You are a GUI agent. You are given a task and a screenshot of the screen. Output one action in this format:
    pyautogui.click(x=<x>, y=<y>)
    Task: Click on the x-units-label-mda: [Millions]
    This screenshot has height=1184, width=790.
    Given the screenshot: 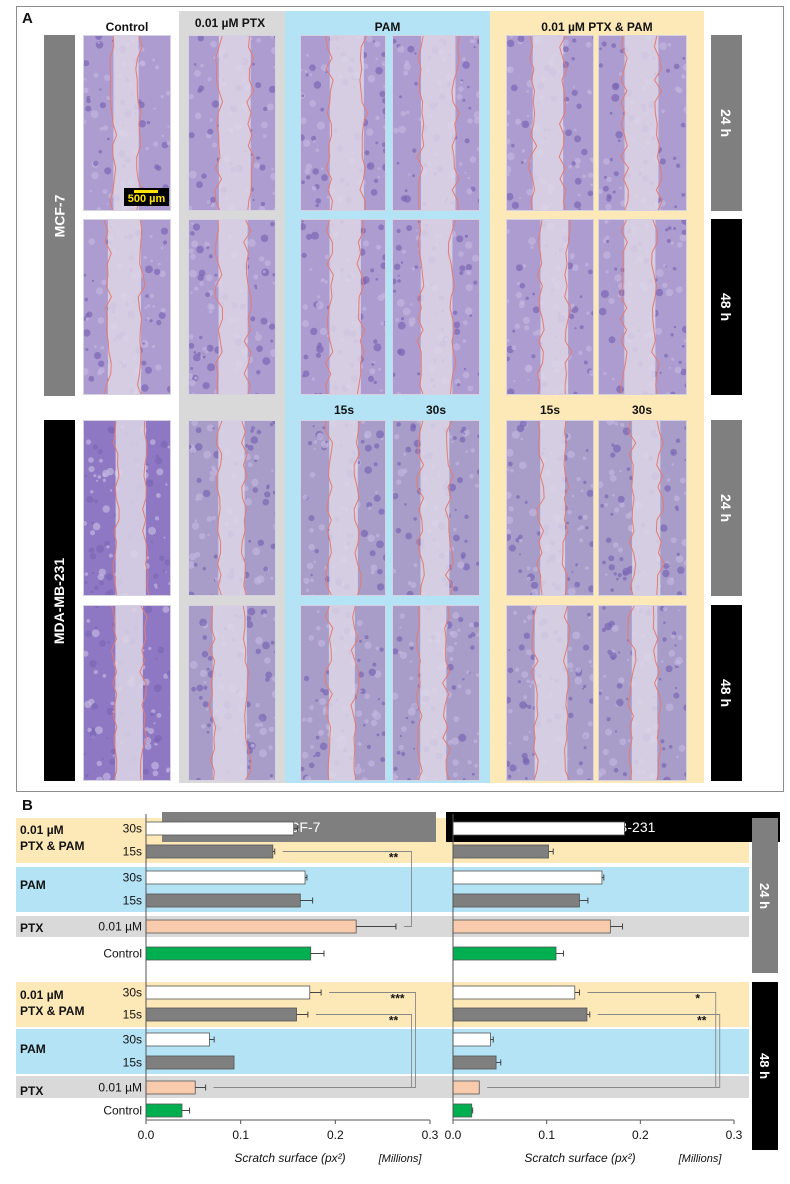 What is the action you would take?
    pyautogui.click(x=700, y=1159)
    